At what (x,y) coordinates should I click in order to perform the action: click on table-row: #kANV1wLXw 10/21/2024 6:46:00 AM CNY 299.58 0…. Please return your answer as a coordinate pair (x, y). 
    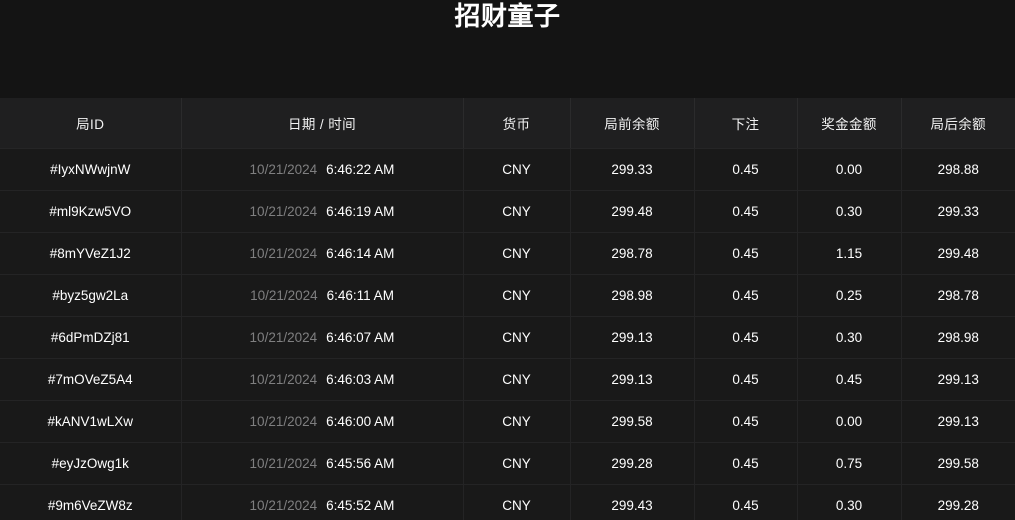
    Looking at the image, I should click on (507, 421).